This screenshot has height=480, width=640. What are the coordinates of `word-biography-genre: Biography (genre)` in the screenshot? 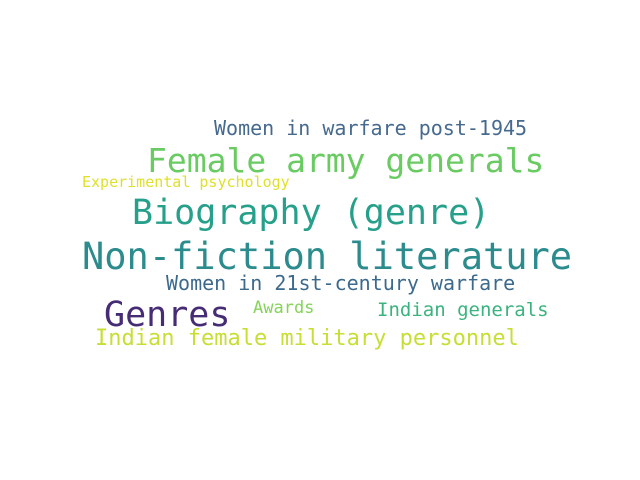 It's located at (311, 213).